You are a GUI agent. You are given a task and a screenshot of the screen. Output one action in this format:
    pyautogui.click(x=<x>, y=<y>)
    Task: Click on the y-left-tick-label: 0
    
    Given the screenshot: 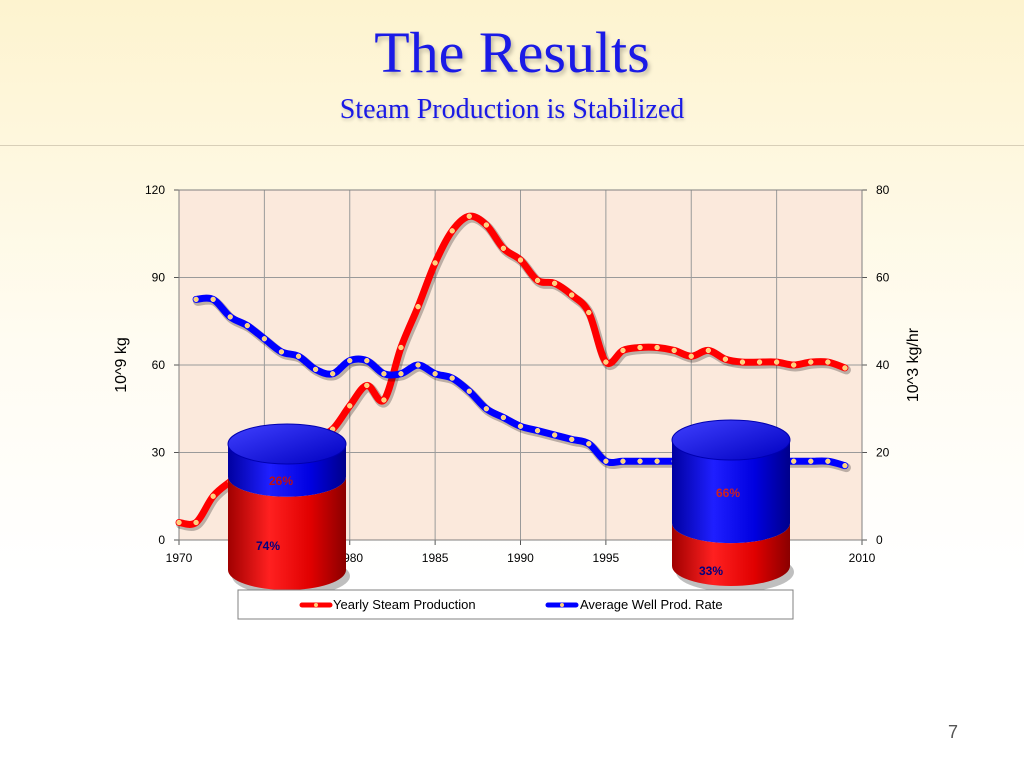 What is the action you would take?
    pyautogui.click(x=161, y=540)
    